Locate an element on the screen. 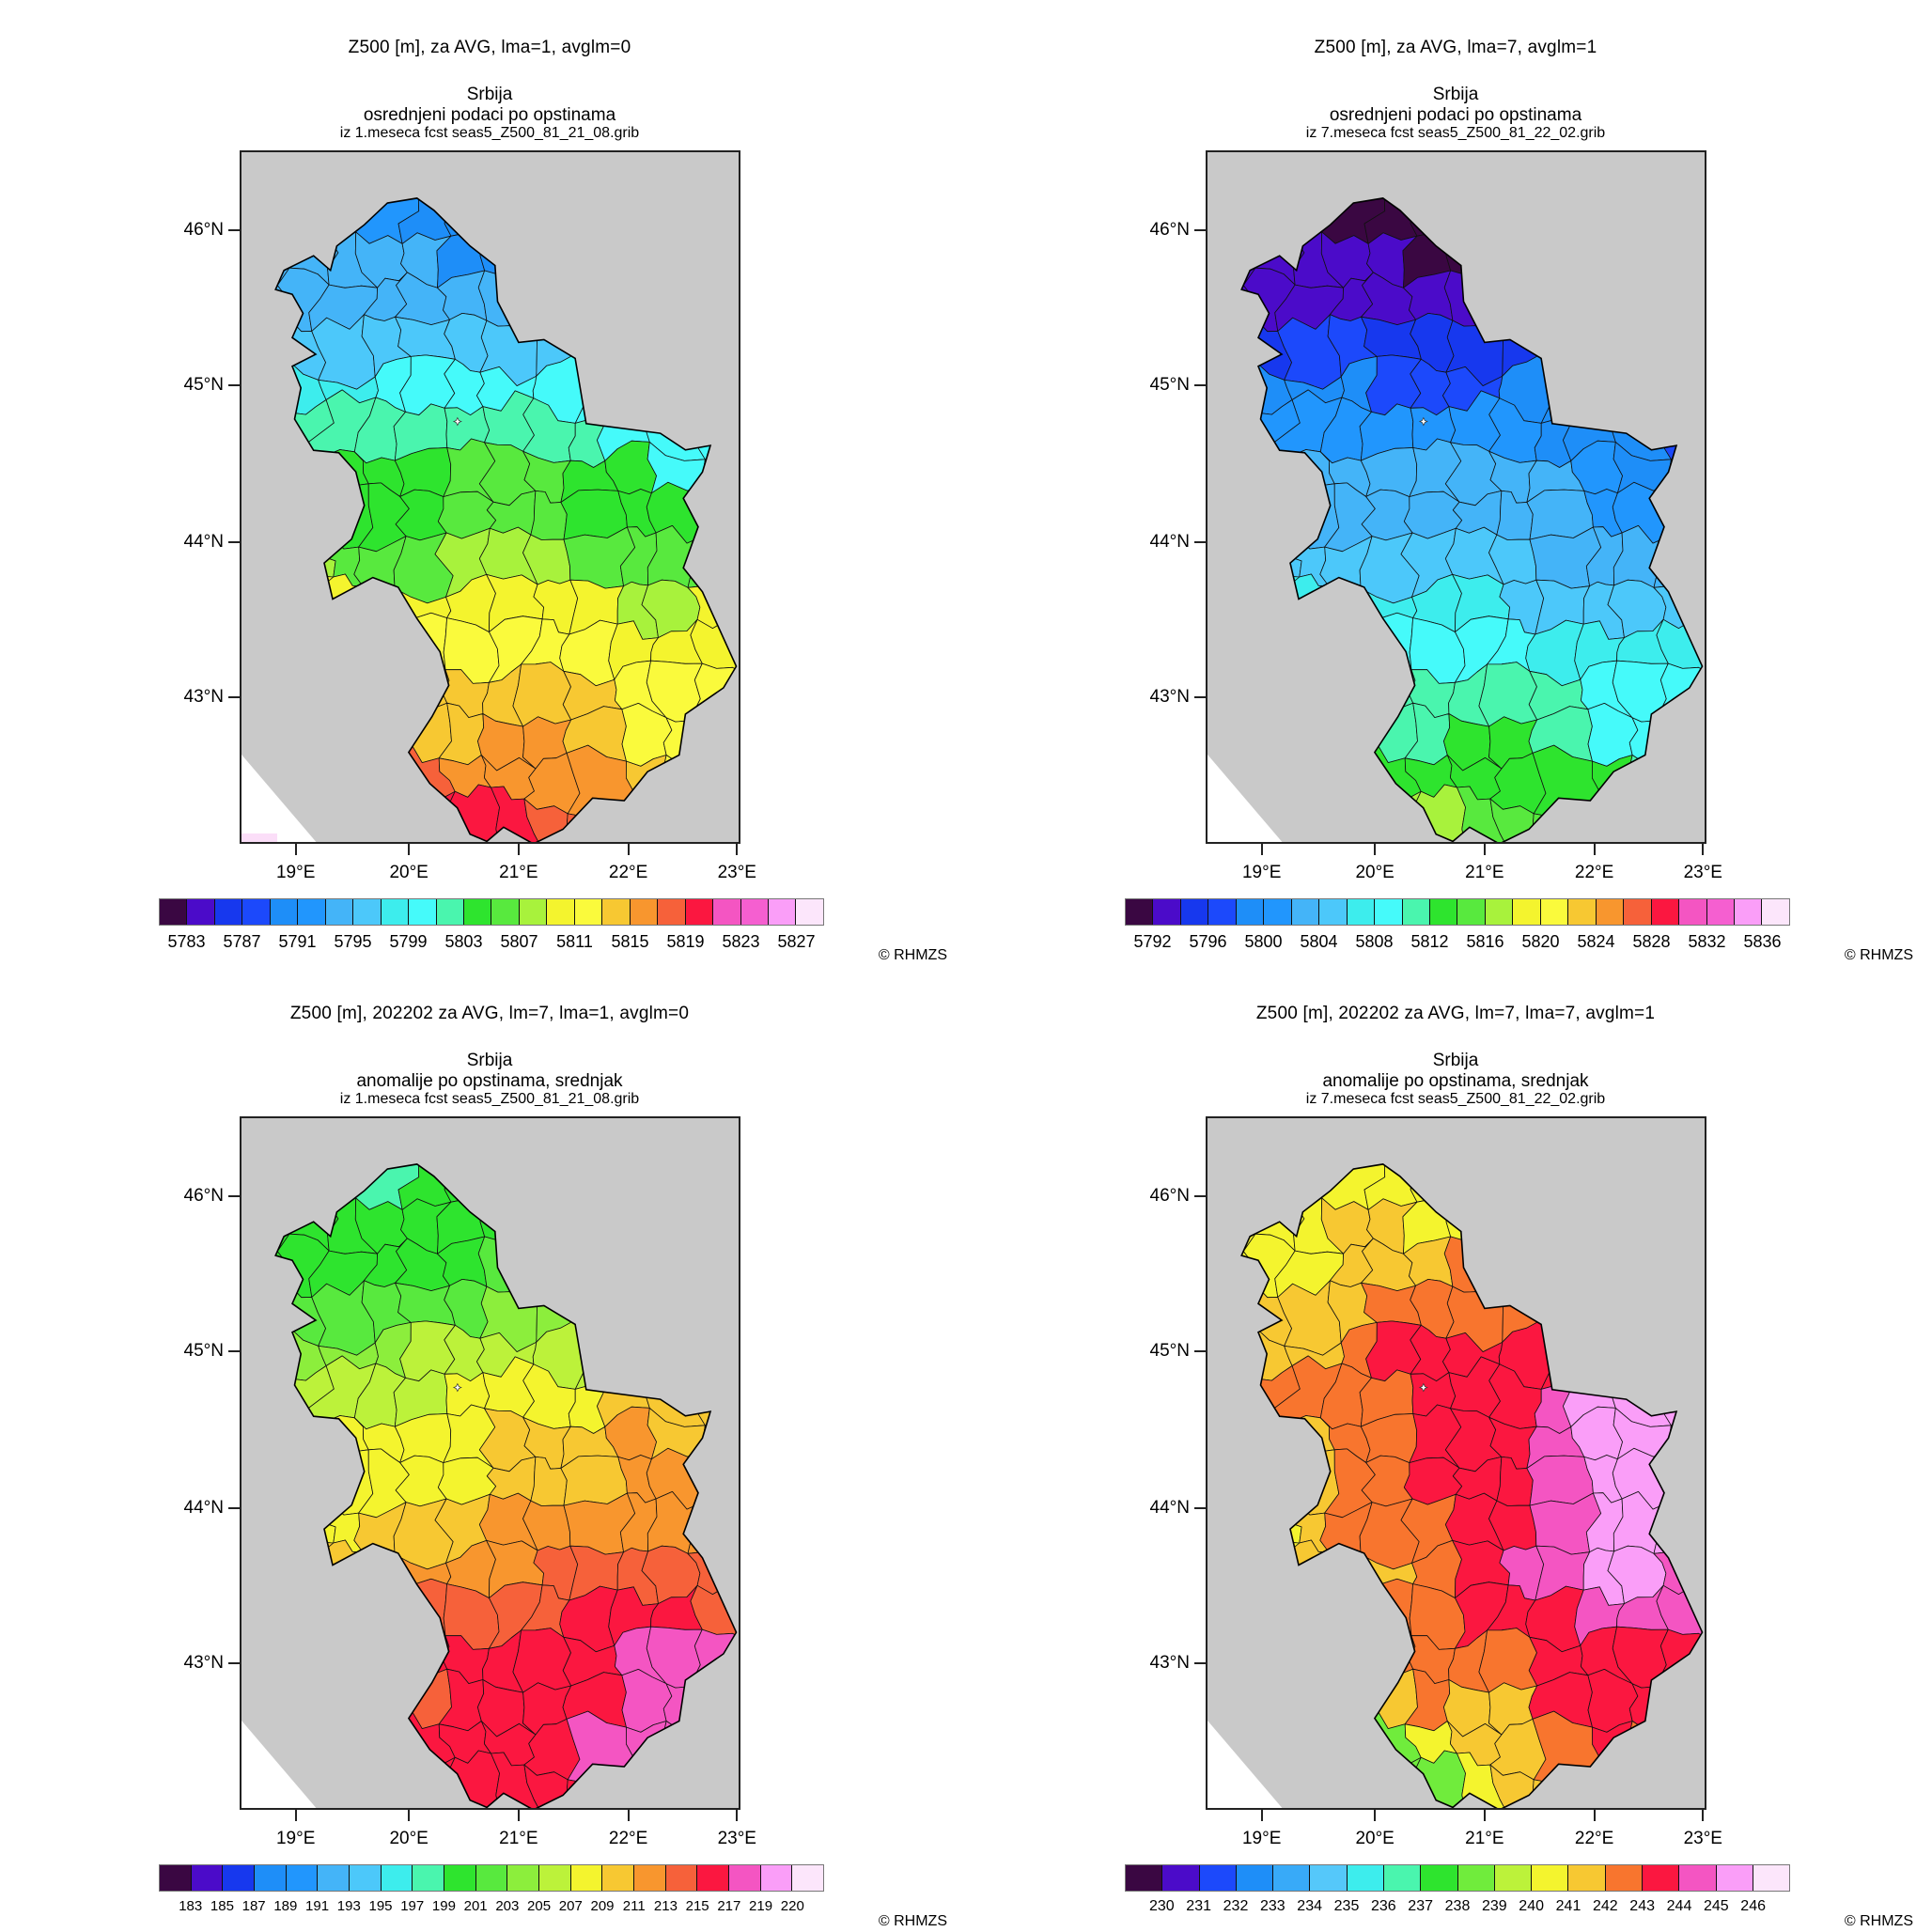 The height and width of the screenshot is (1932, 1932). colorbar-tick-label: 5800 is located at coordinates (1263, 941).